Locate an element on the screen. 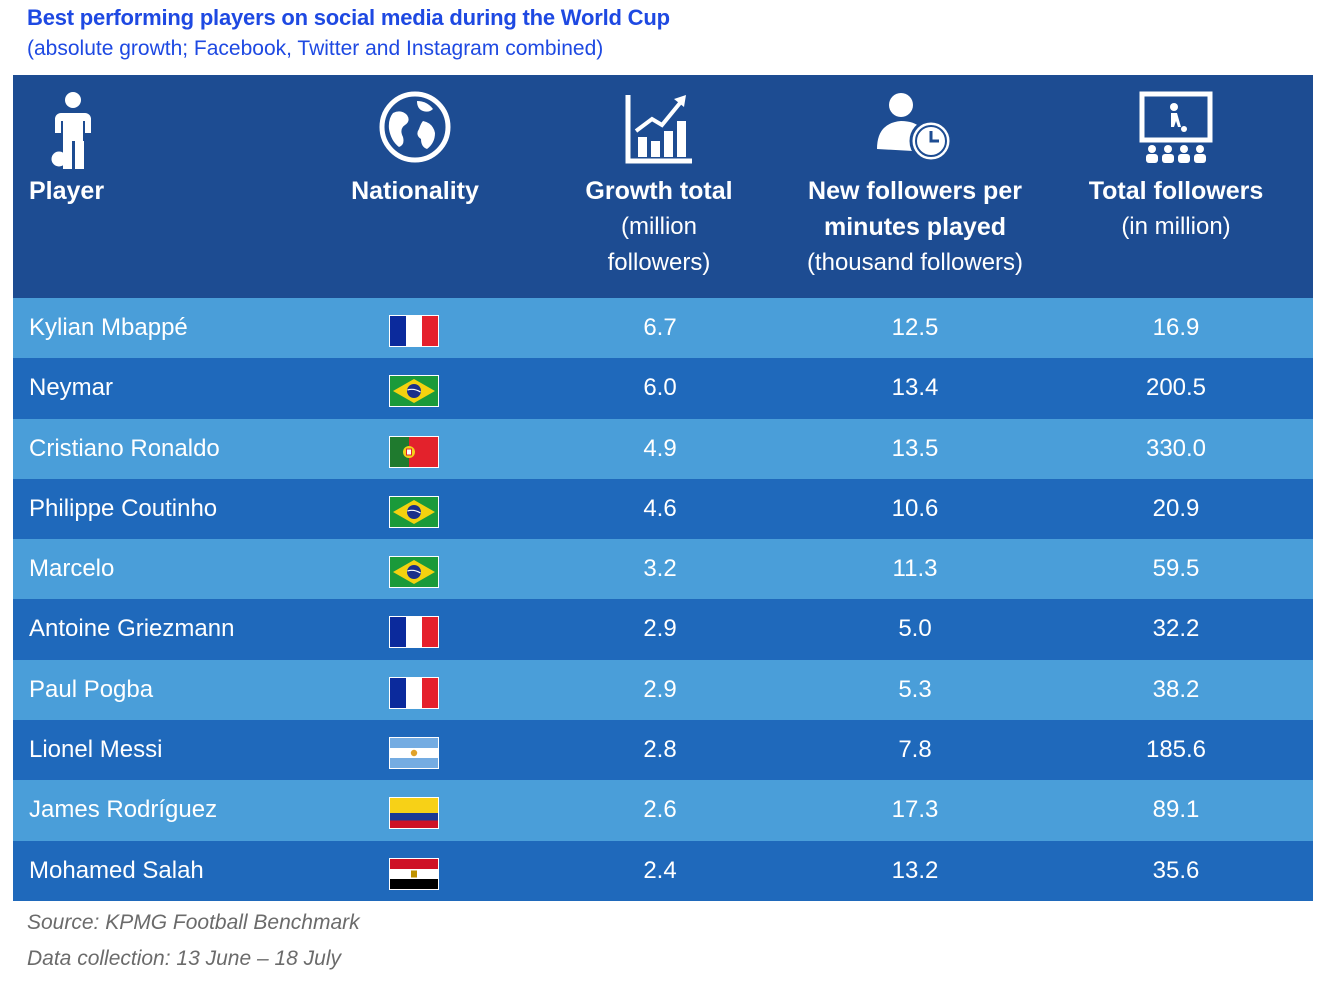 This screenshot has height=984, width=1324. audience-screen-icon is located at coordinates (1176, 127).